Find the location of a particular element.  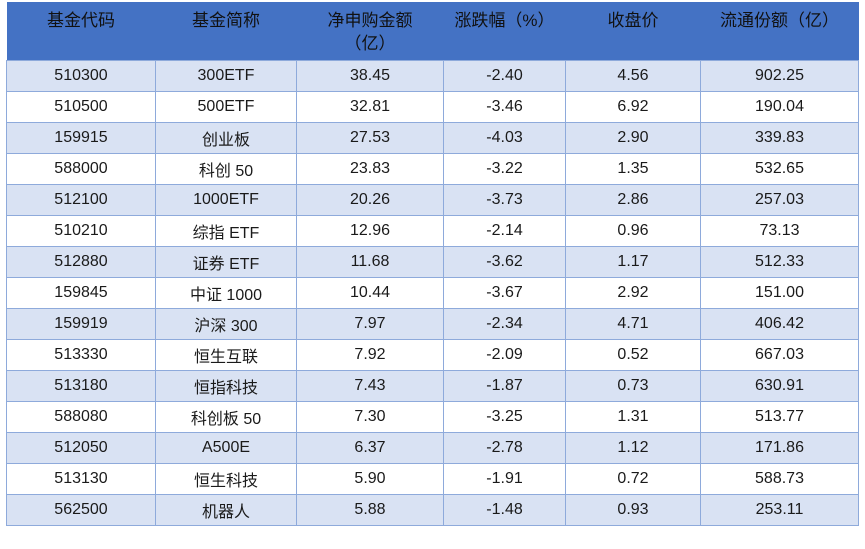

column-header-fund-name: 基金简称 is located at coordinates (226, 31).